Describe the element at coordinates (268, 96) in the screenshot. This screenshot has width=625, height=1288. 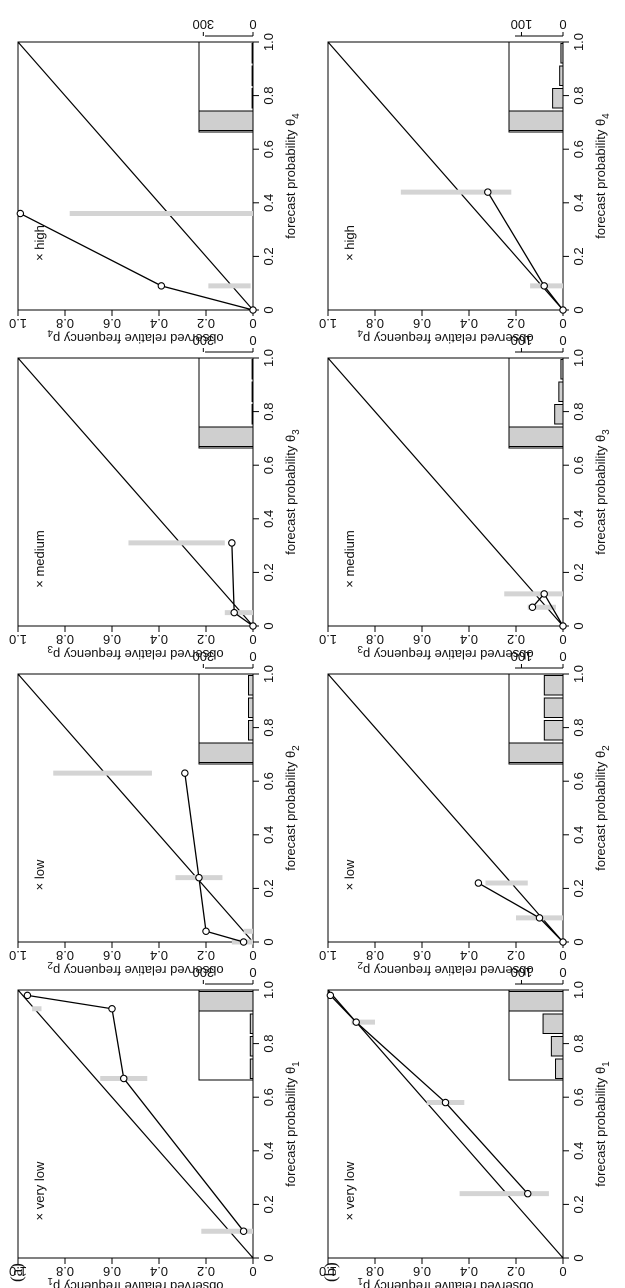
I see `x-tick-label: 0.8` at that location.